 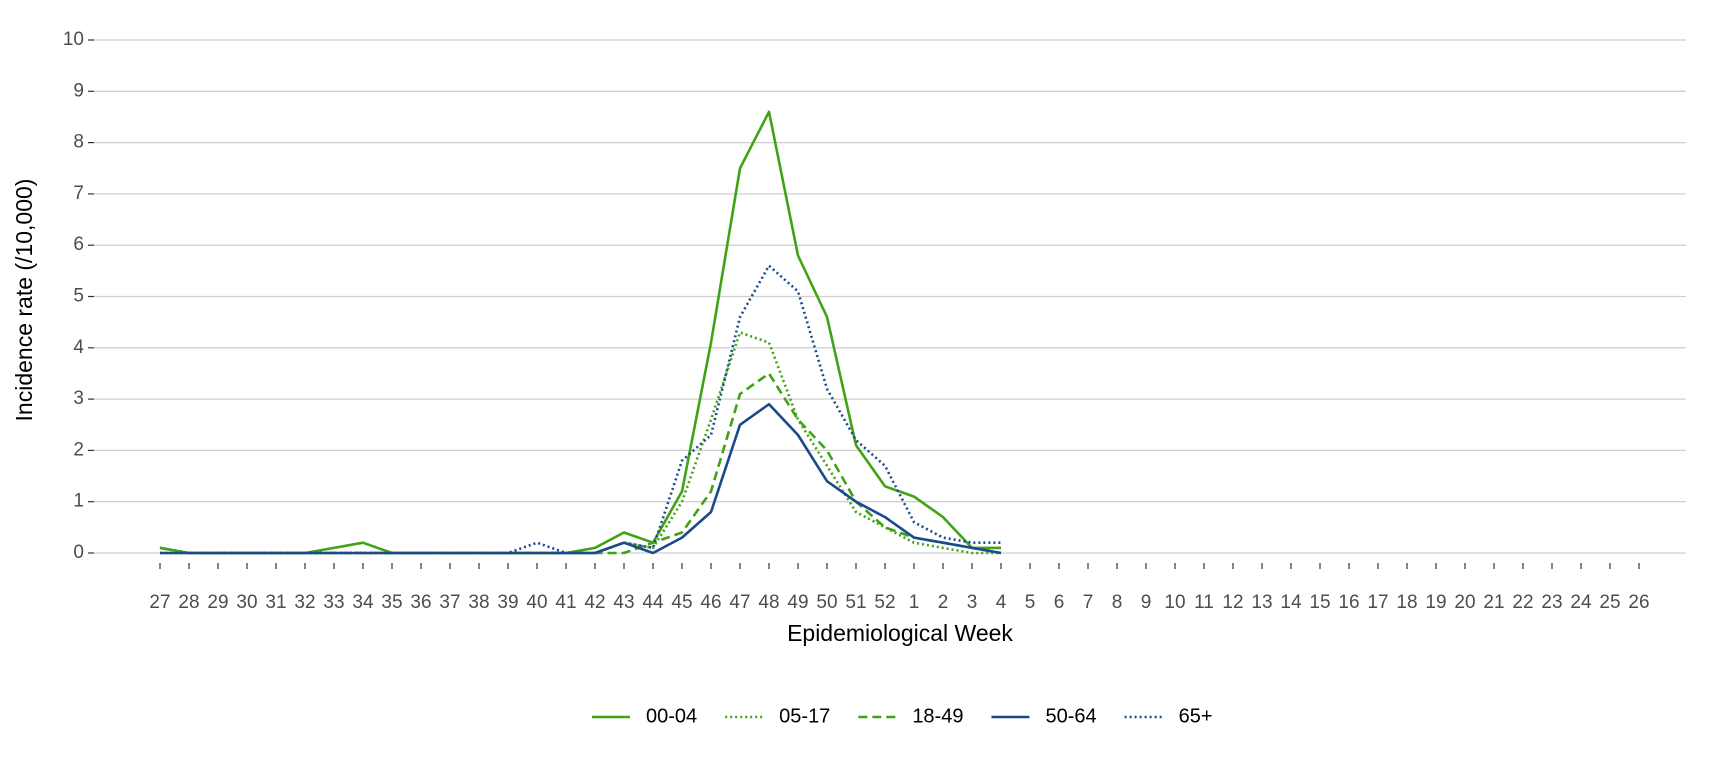 What do you see at coordinates (804, 716) in the screenshot?
I see `legend-label: 05-17` at bounding box center [804, 716].